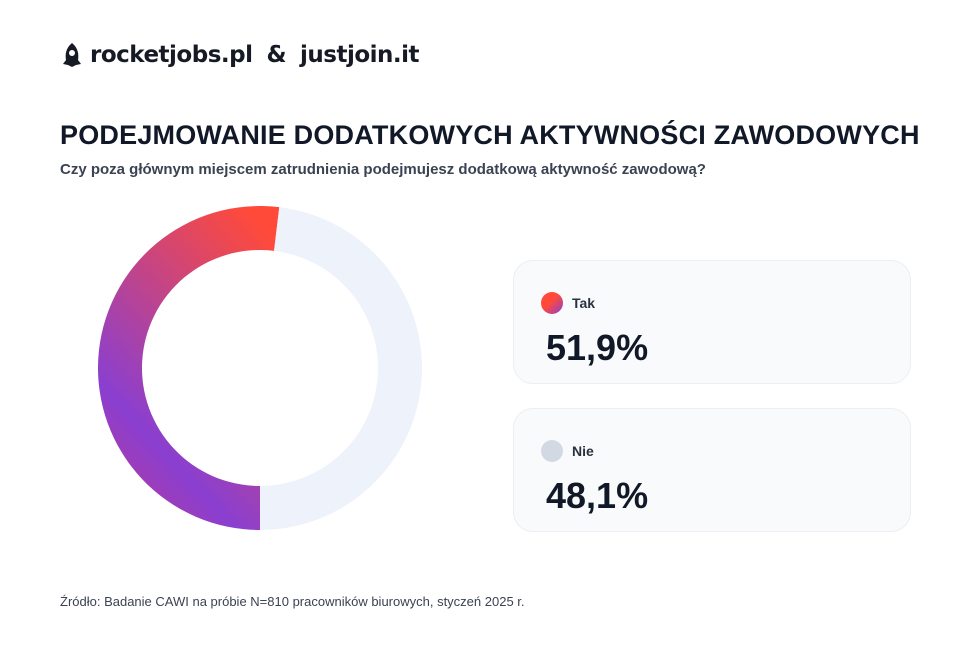 The width and height of the screenshot is (976, 650). What do you see at coordinates (341, 368) in the screenshot?
I see `donut-slice-nie` at bounding box center [341, 368].